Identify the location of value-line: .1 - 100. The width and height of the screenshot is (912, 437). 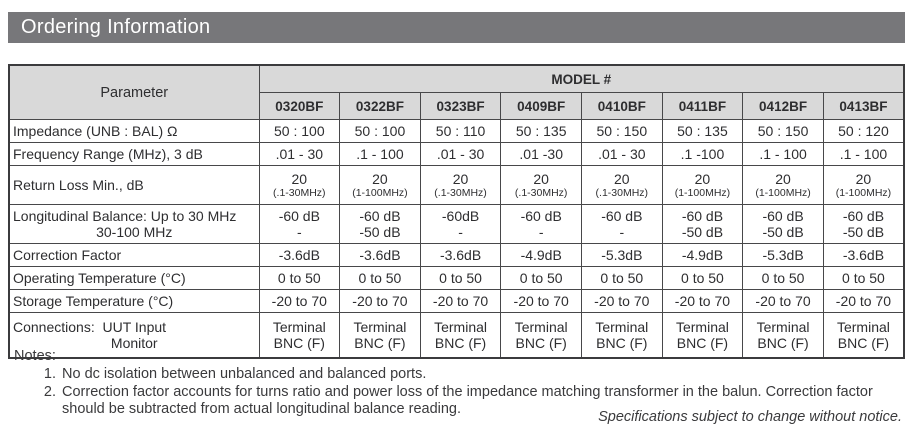
(783, 154).